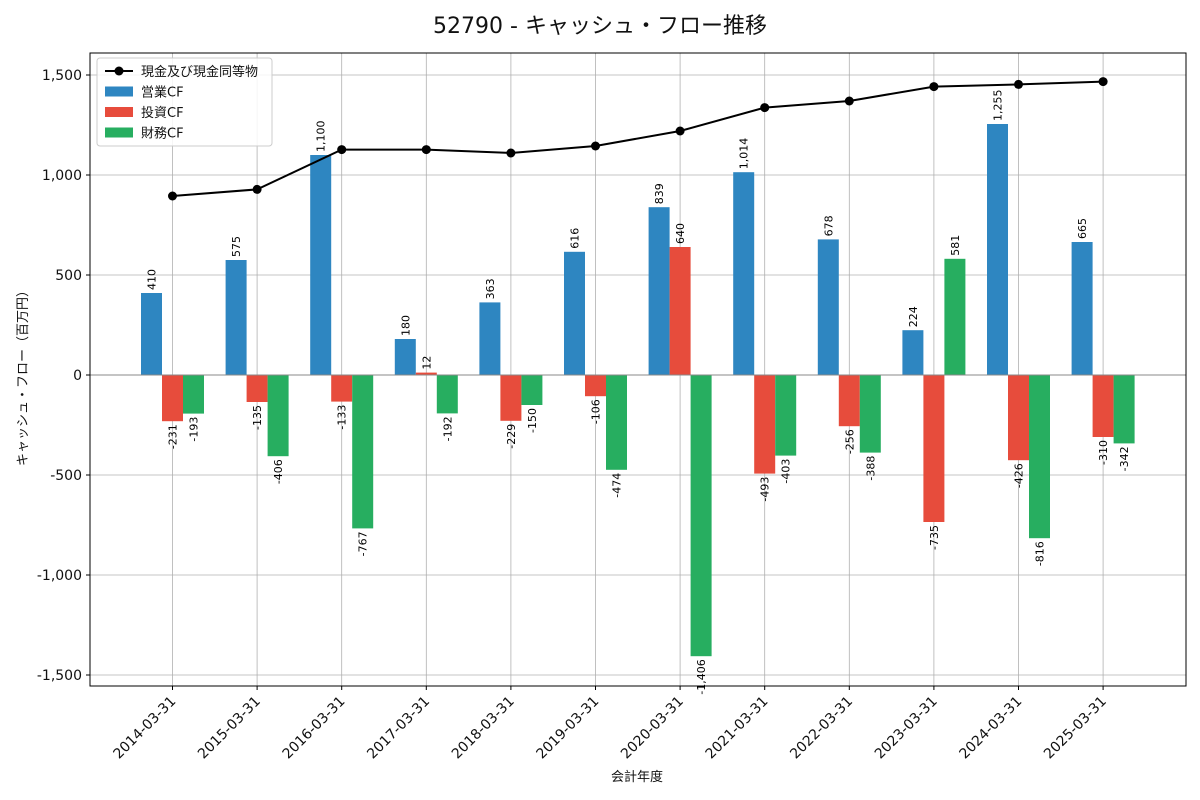 This screenshot has width=1200, height=800. What do you see at coordinates (701, 676) in the screenshot?
I see `bar-value-label: -1,406` at bounding box center [701, 676].